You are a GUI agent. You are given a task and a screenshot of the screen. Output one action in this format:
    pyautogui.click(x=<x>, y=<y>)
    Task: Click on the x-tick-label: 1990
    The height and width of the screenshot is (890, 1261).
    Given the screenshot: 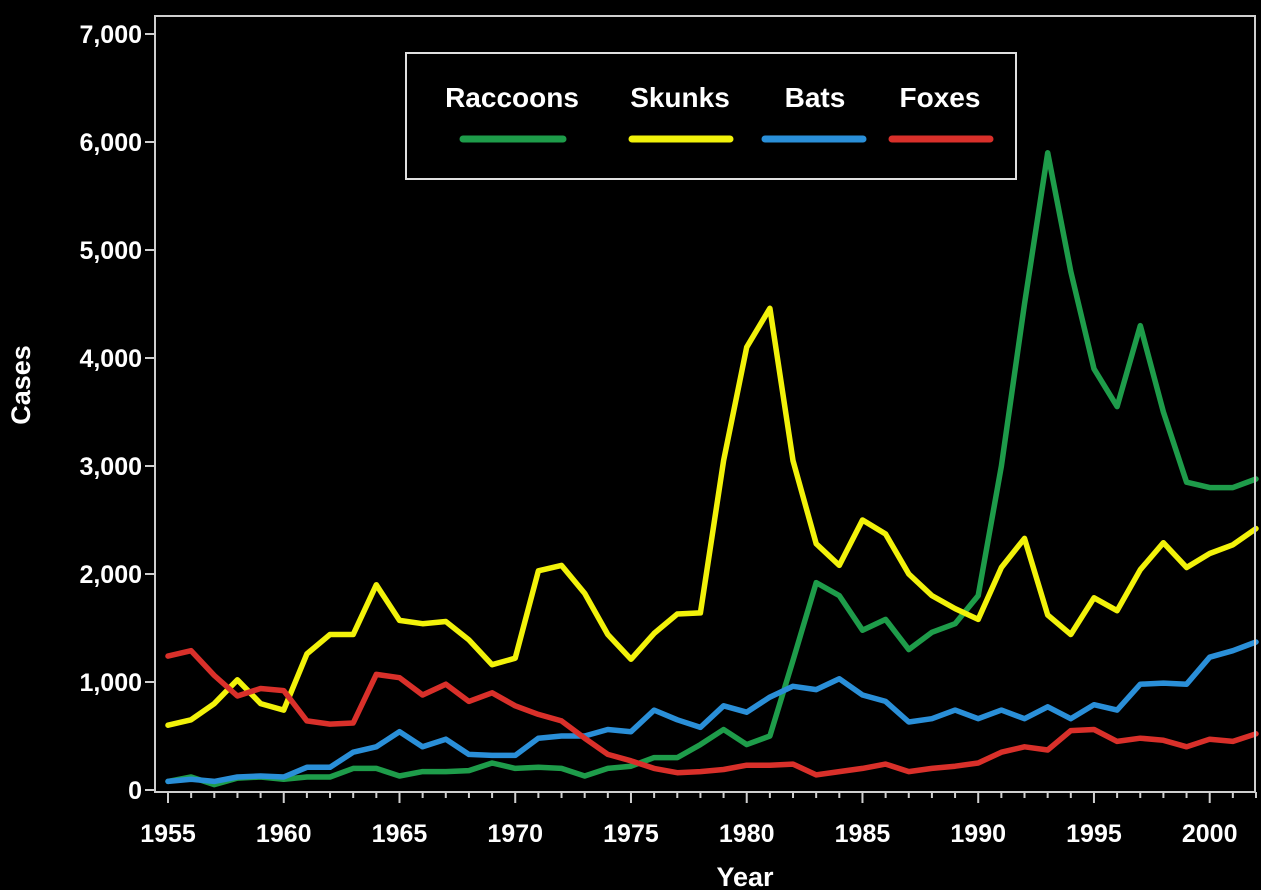 What is the action you would take?
    pyautogui.click(x=978, y=834)
    